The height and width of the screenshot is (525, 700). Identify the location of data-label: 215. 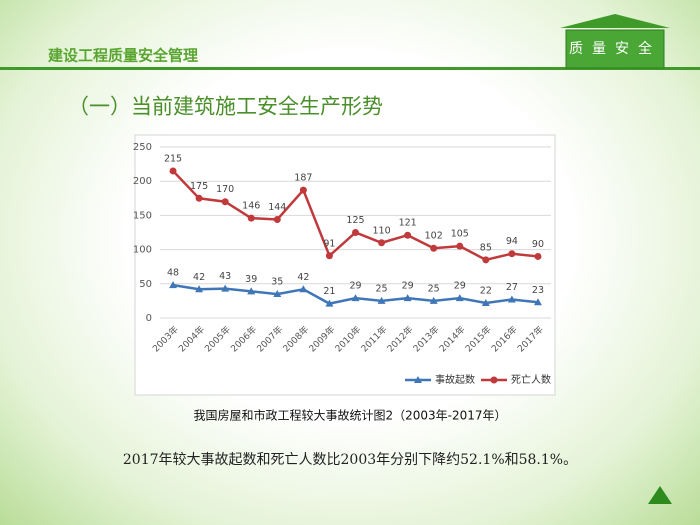
(173, 158).